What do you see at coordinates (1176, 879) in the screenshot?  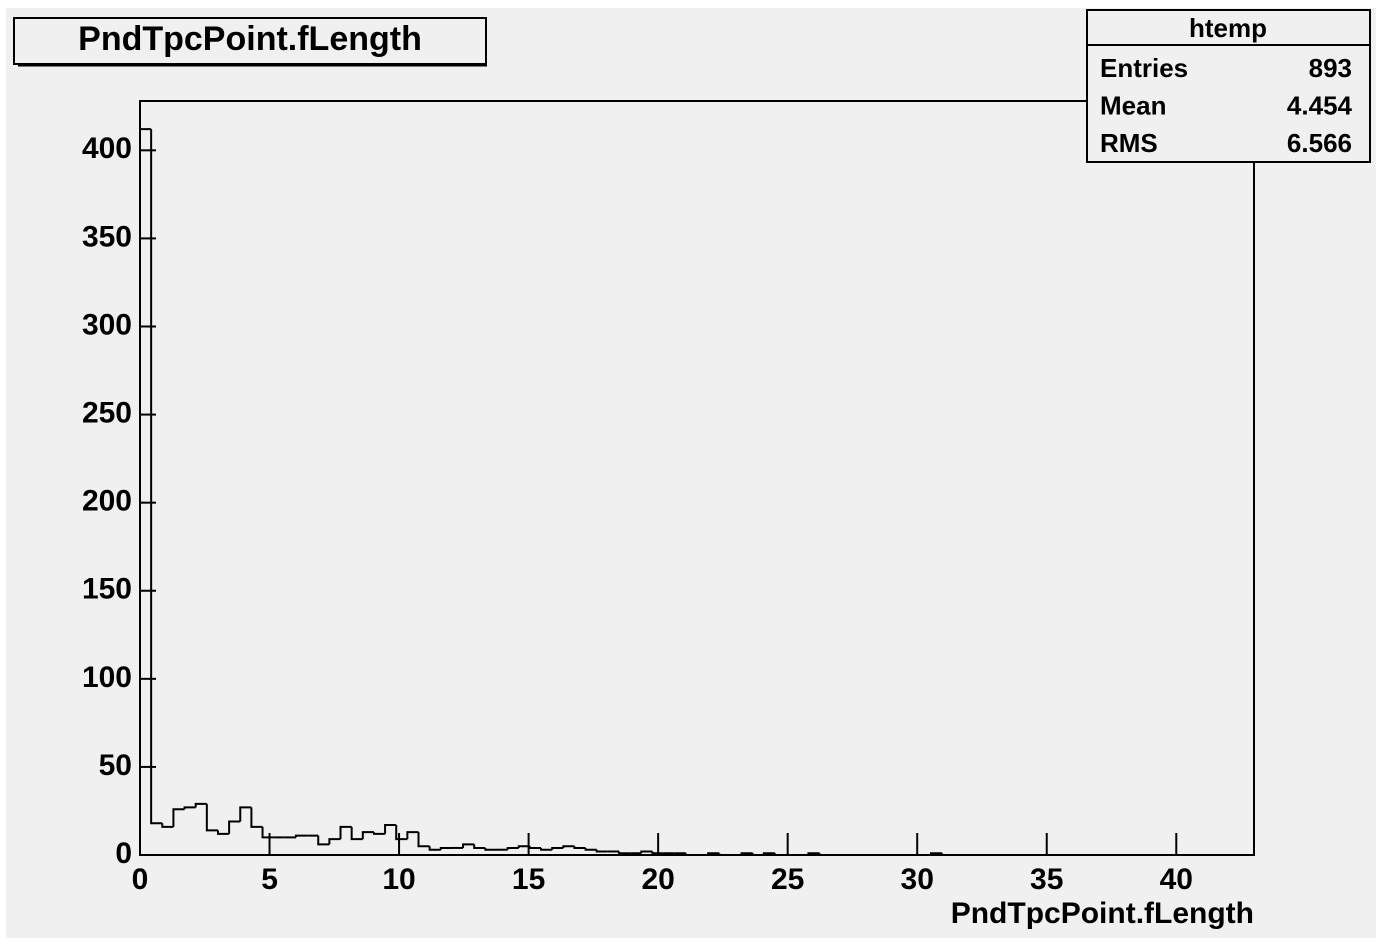 I see `x-tick-label: 40` at bounding box center [1176, 879].